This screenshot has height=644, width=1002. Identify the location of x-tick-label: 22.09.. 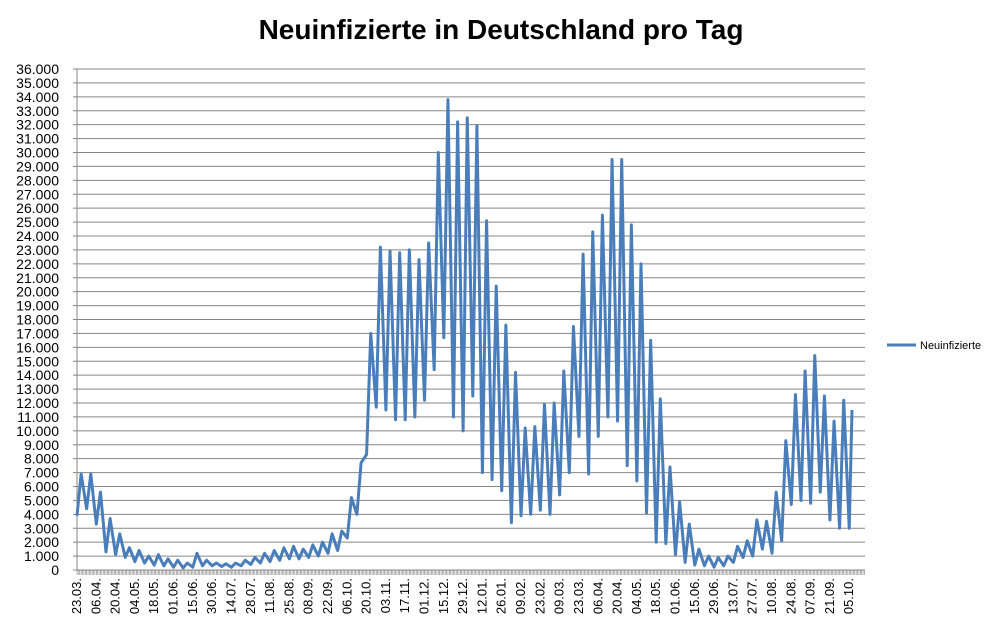
(327, 596).